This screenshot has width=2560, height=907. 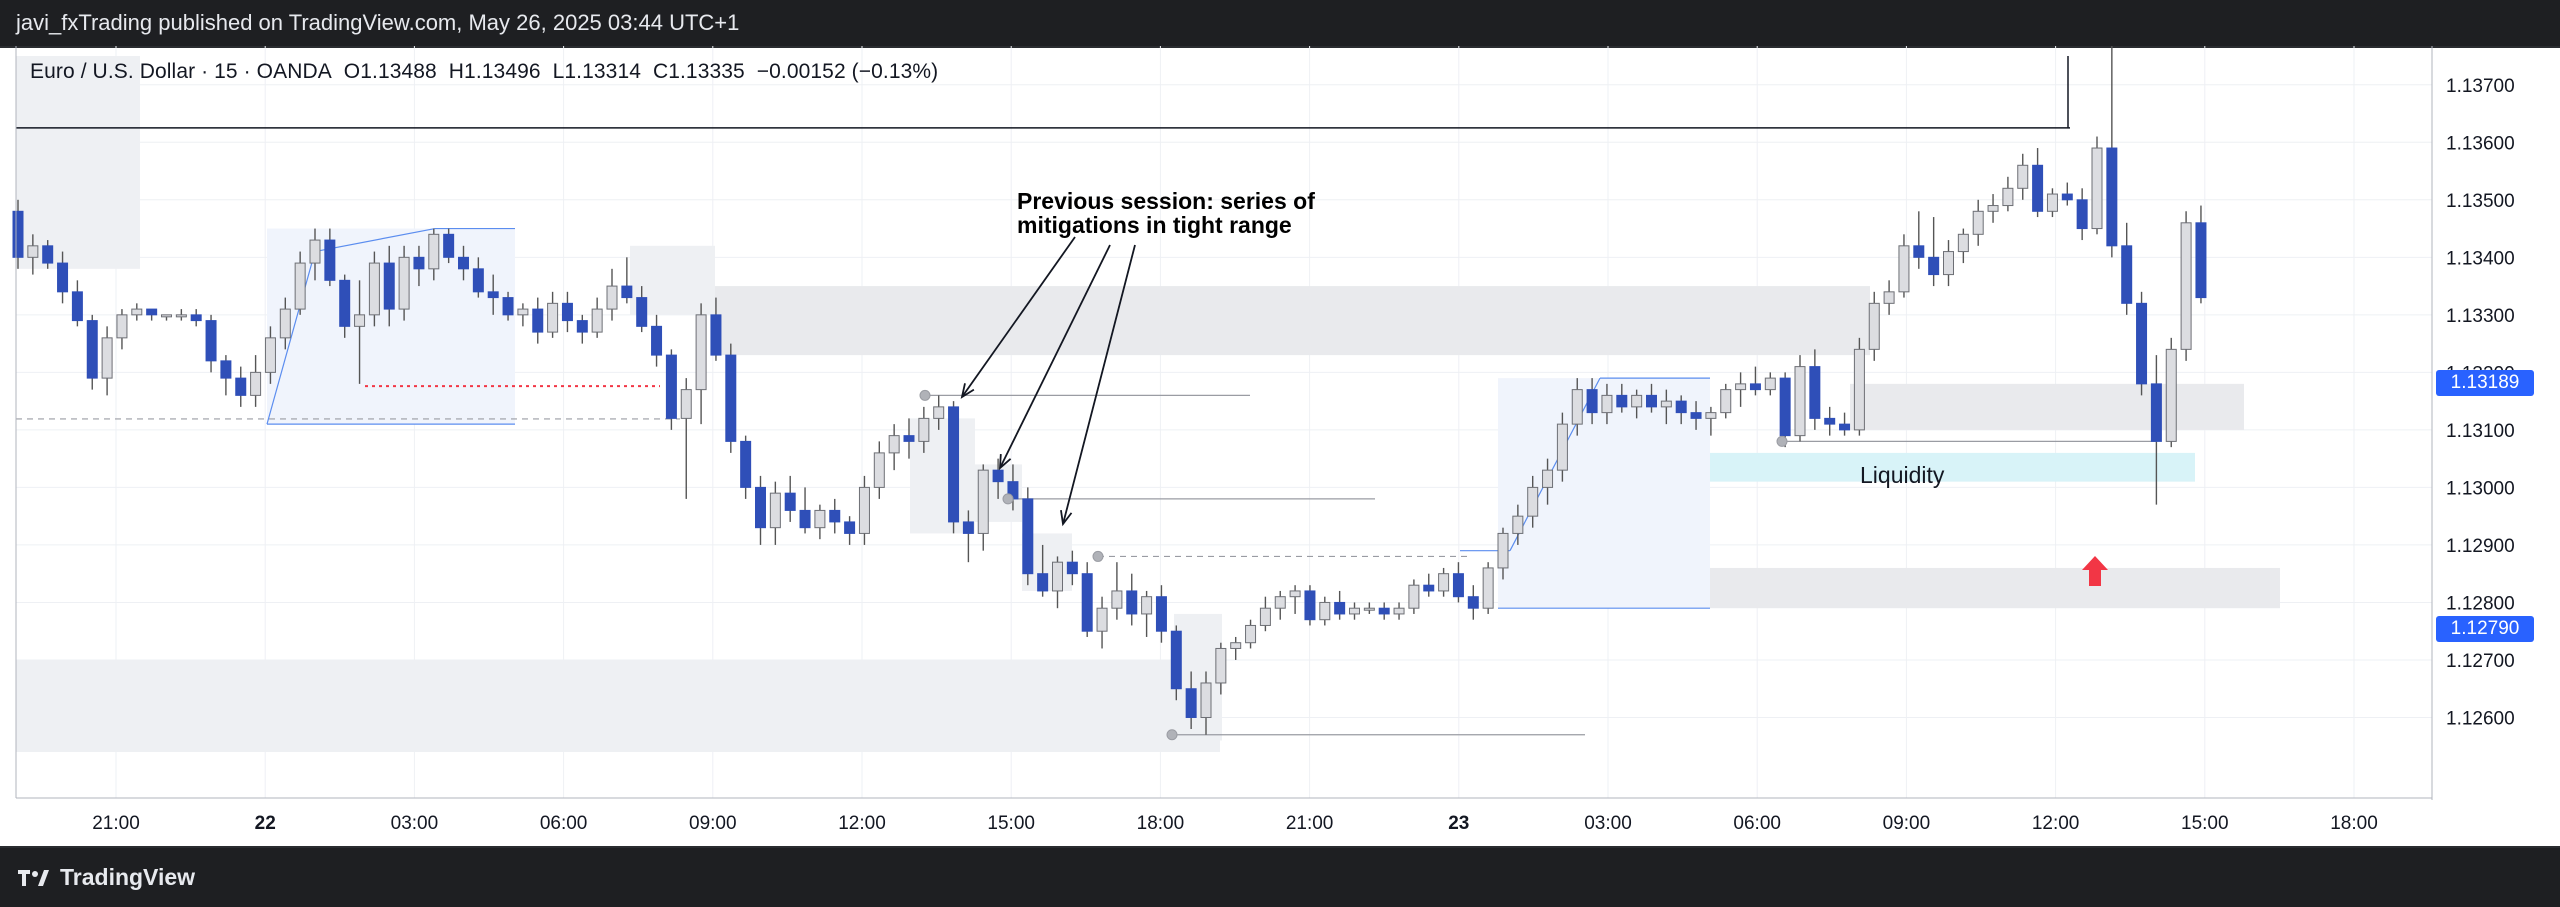 I want to click on footer-bar: TradingView, so click(x=1280, y=877).